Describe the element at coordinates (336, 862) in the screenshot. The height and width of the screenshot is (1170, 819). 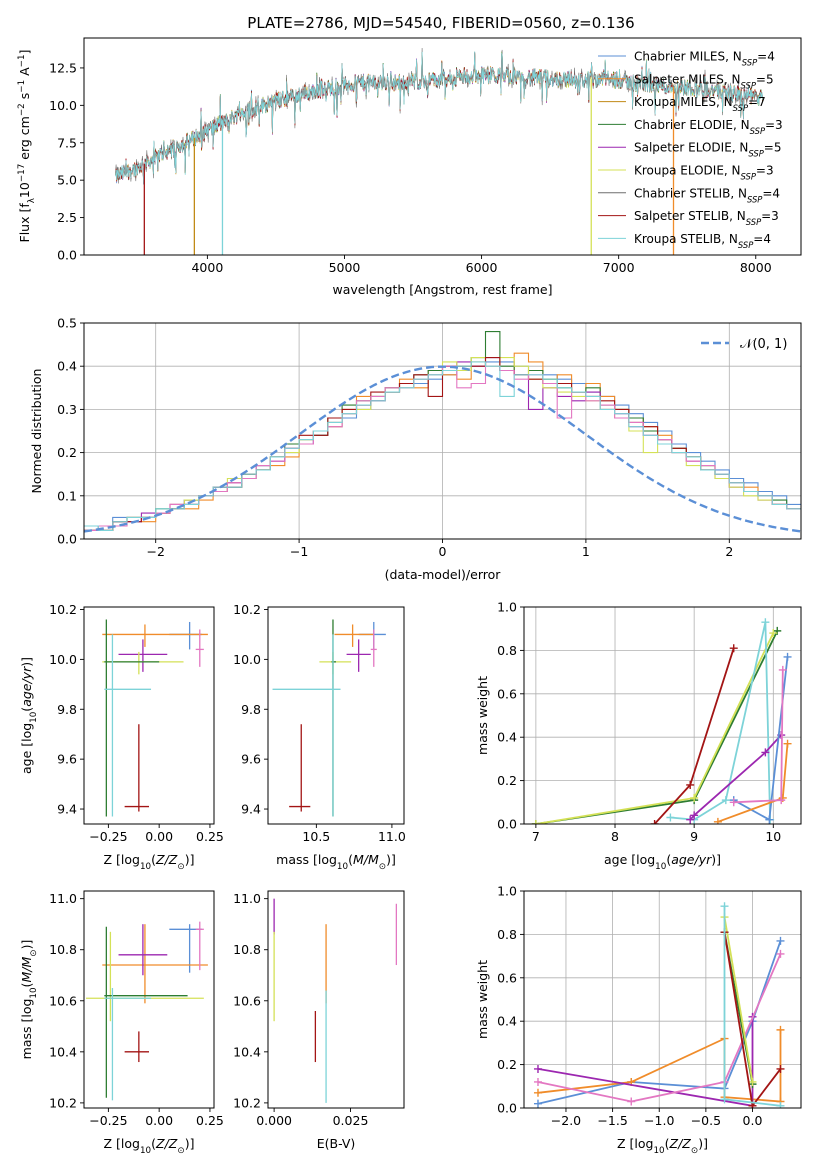
I see `x-axis-label: mass [log10(M/M⊙)]` at that location.